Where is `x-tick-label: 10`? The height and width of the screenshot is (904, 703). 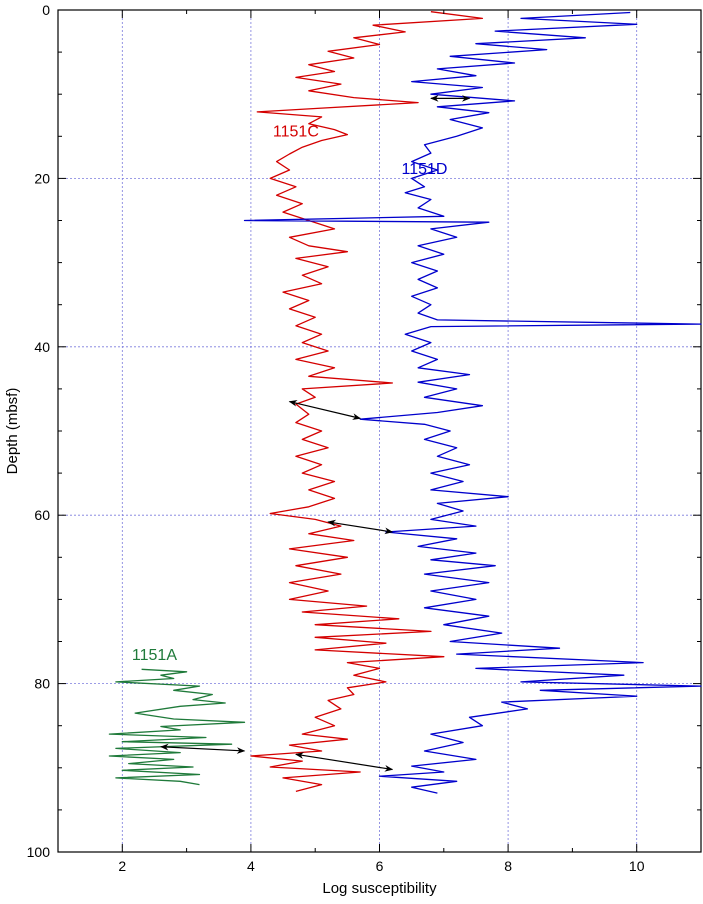
x-tick-label: 10 is located at coordinates (637, 866).